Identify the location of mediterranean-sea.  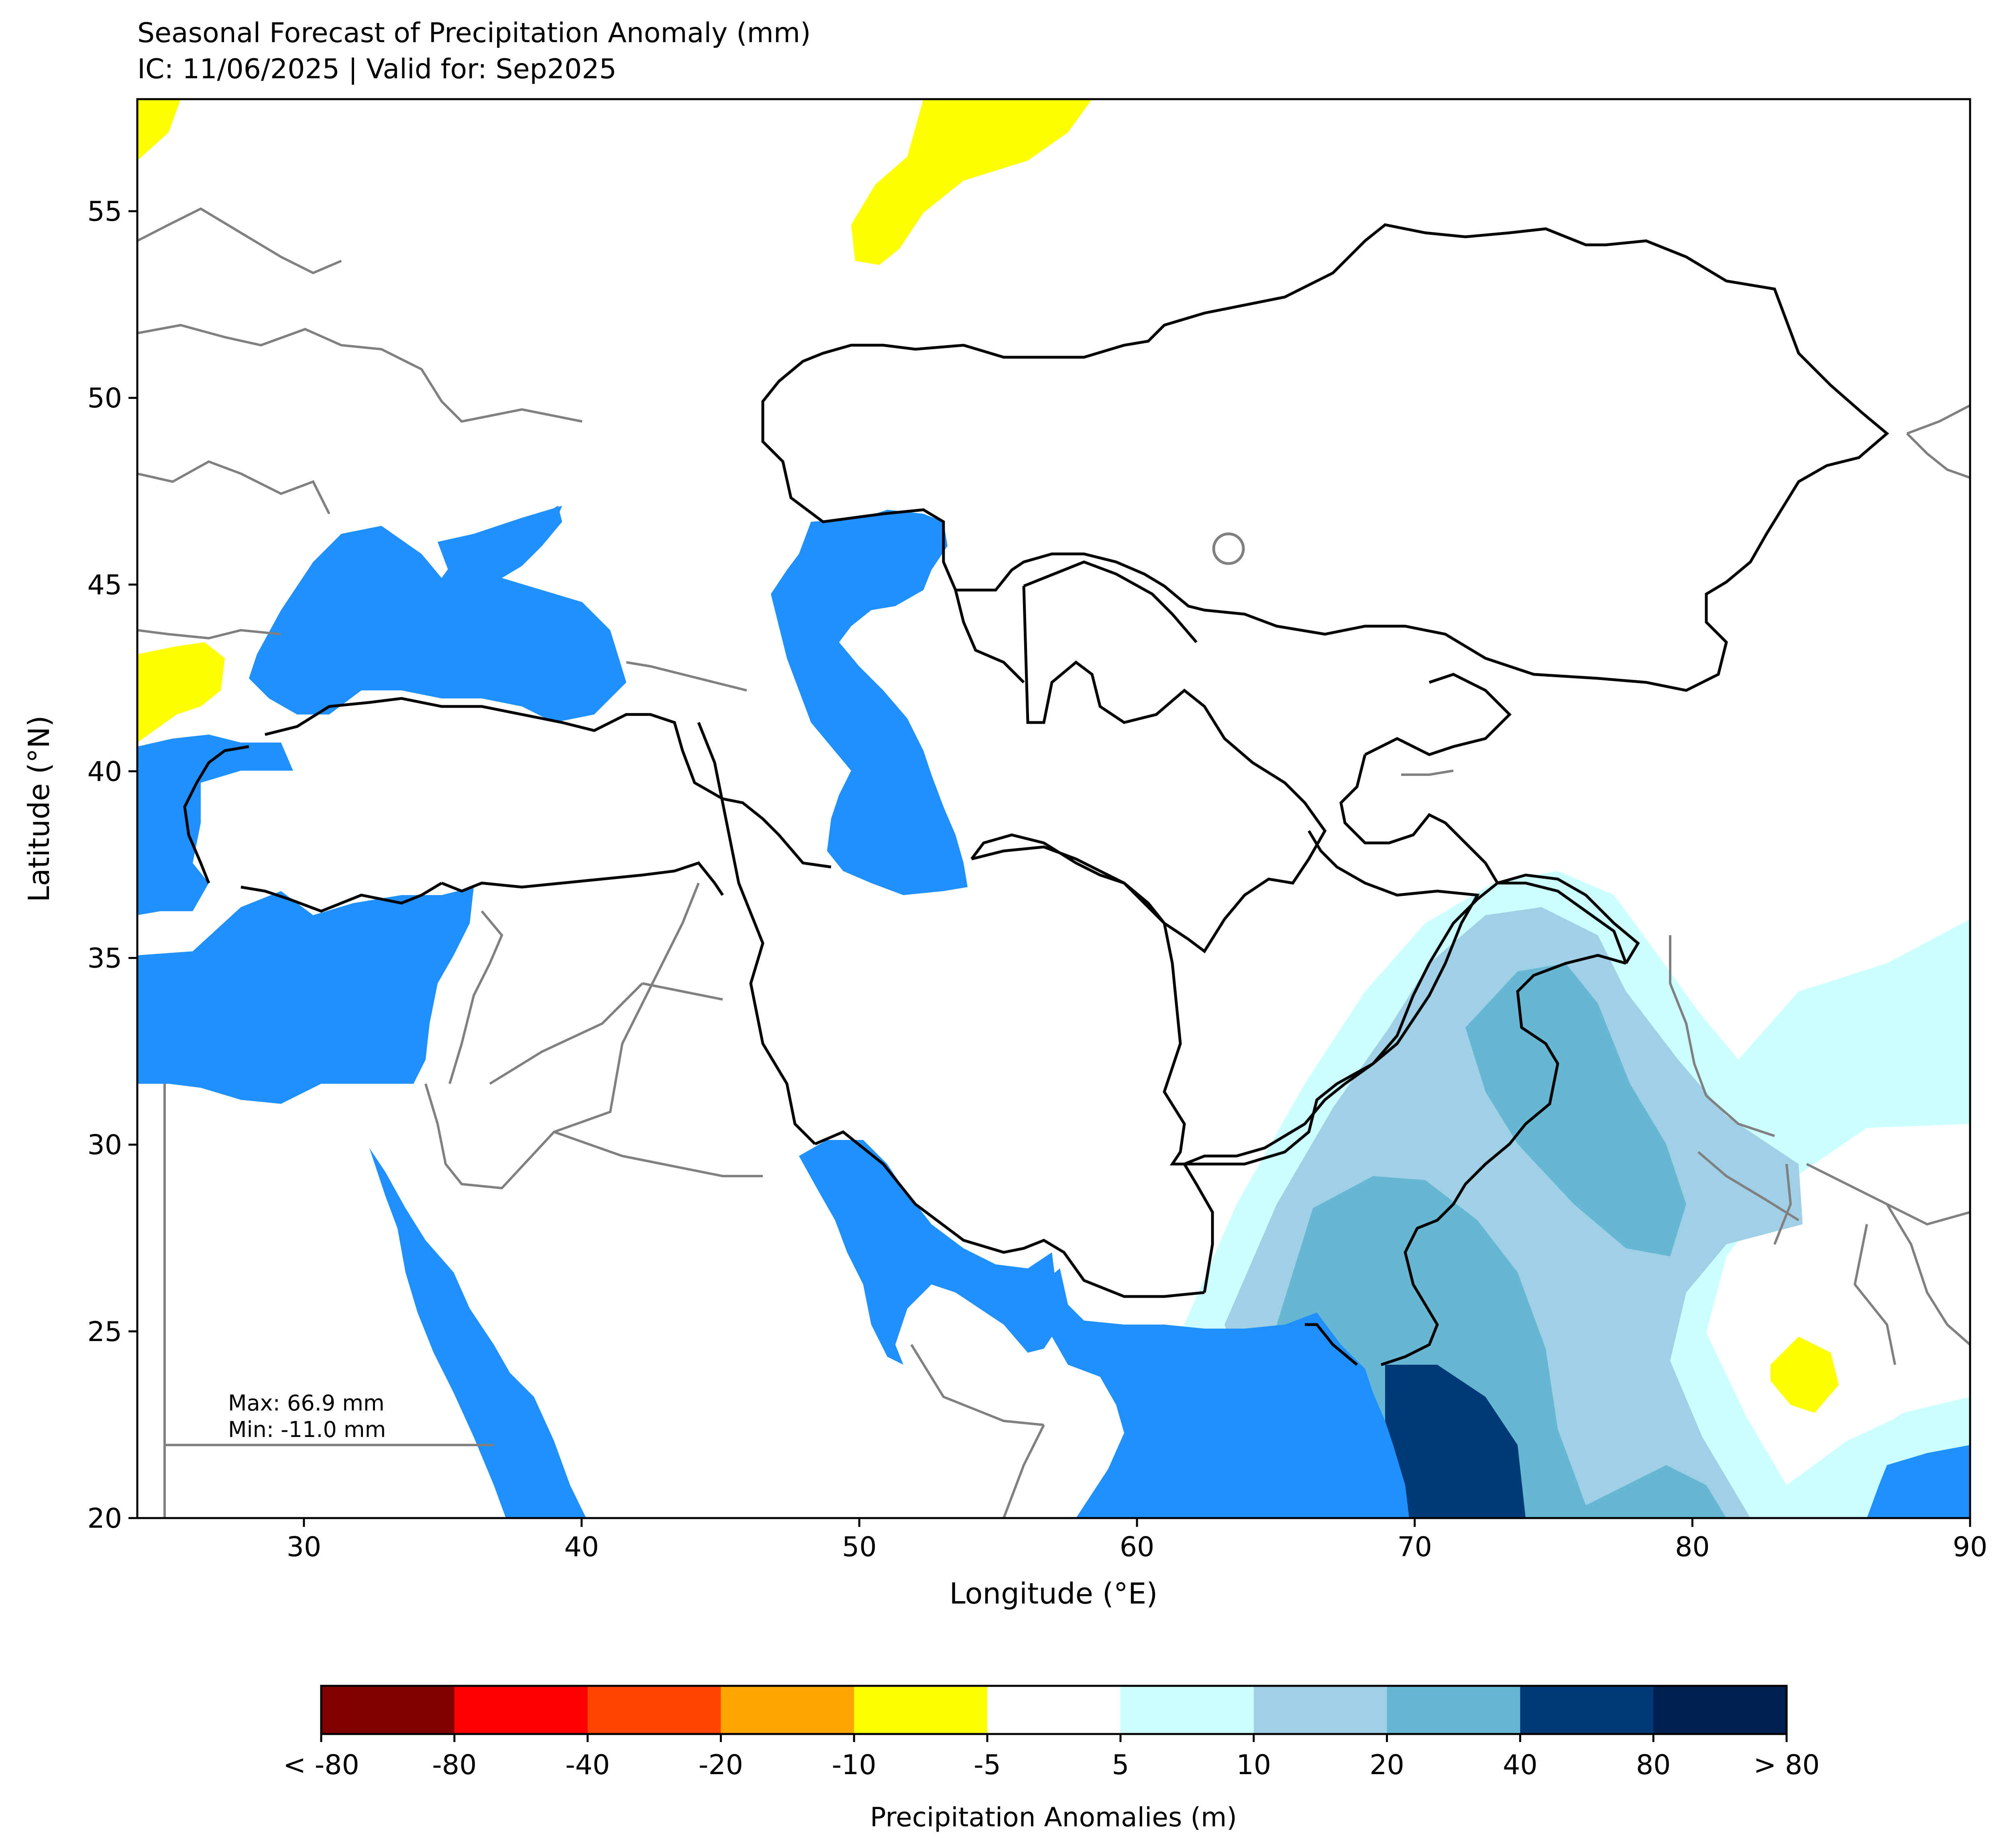
(305, 919).